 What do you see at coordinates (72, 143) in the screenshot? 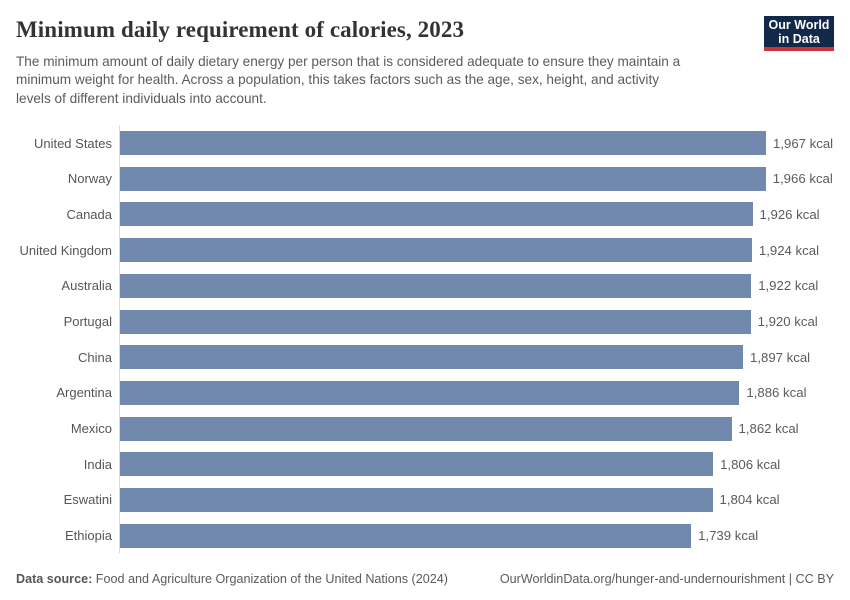
I see `category-label-united-states: United States` at bounding box center [72, 143].